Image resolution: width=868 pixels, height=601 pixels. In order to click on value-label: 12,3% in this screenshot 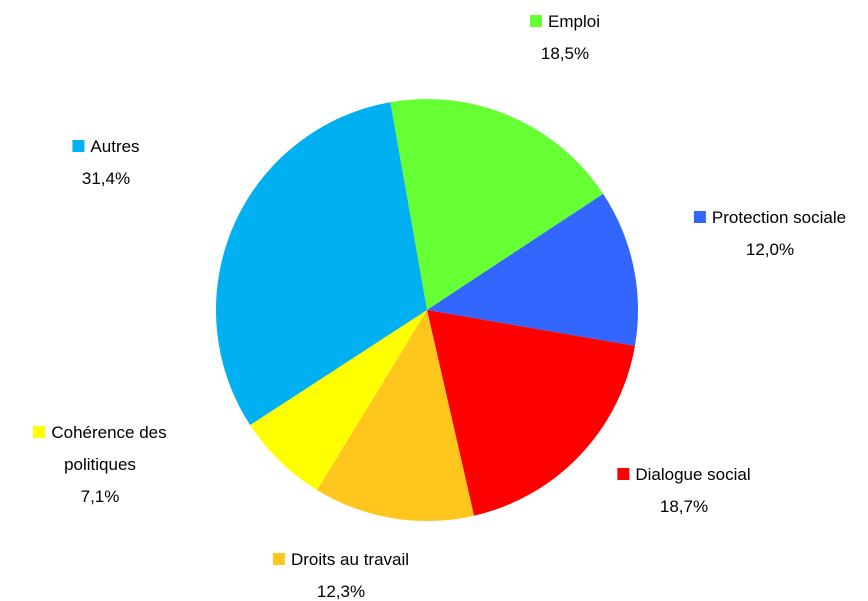, I will do `click(341, 591)`.